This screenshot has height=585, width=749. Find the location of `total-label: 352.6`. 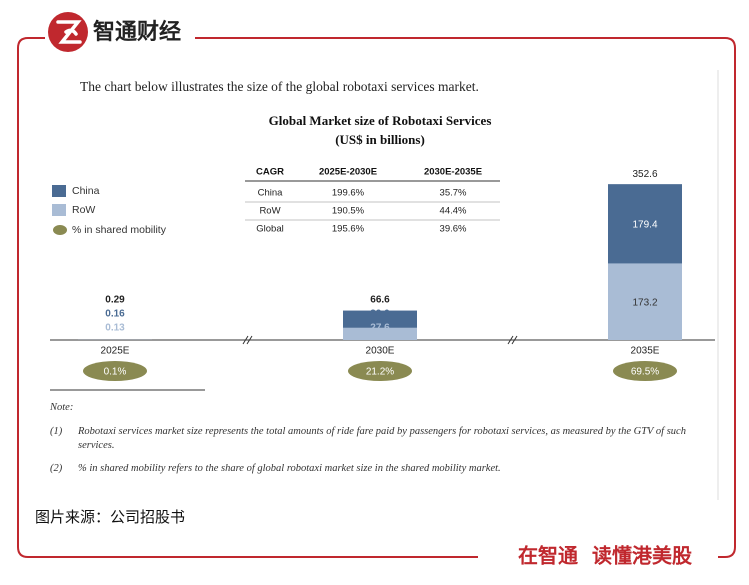

total-label: 352.6 is located at coordinates (644, 174).